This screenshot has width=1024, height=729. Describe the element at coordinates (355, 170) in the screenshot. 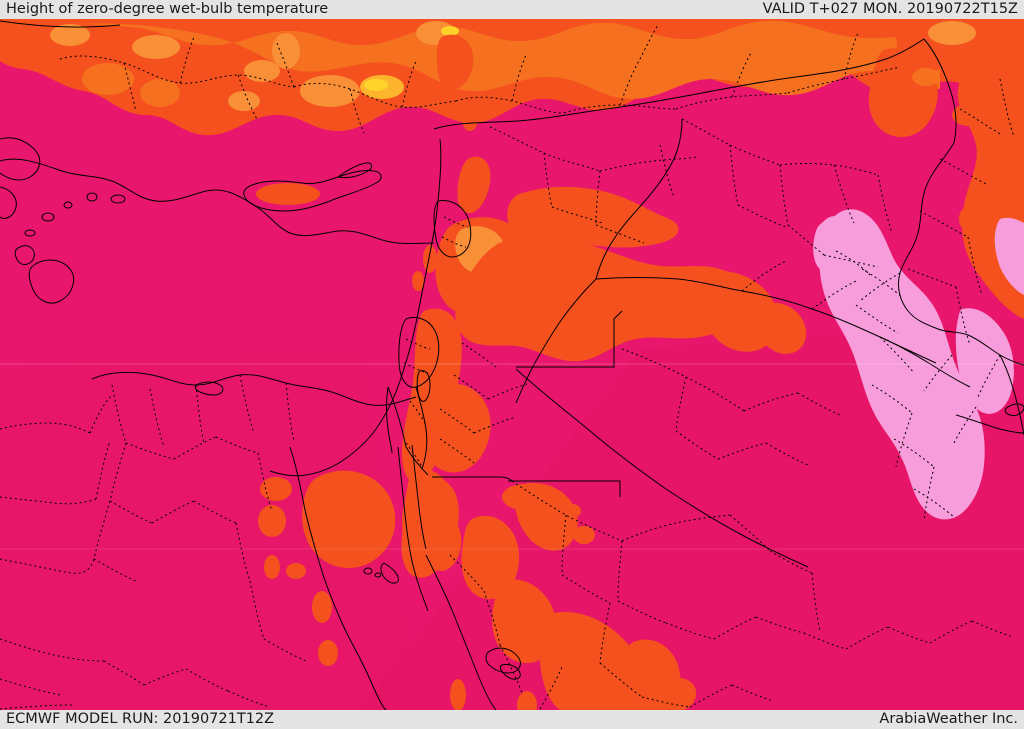

I see `island-cyprus-tail` at that location.